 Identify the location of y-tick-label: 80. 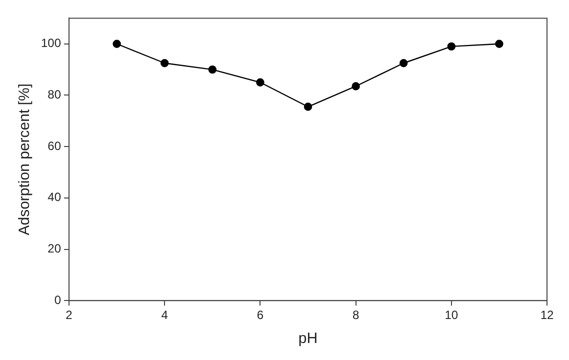
(55, 95).